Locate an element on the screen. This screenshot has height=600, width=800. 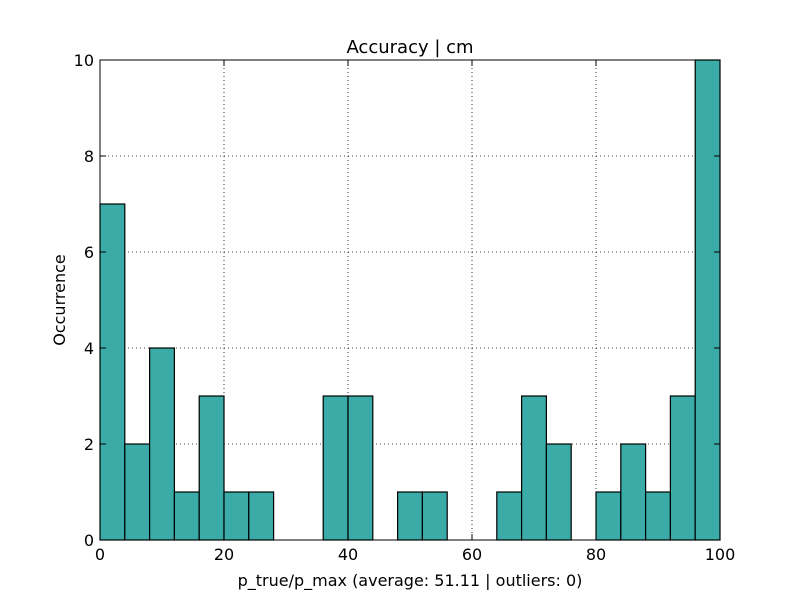
y-axis-label: Occurrence is located at coordinates (59, 299).